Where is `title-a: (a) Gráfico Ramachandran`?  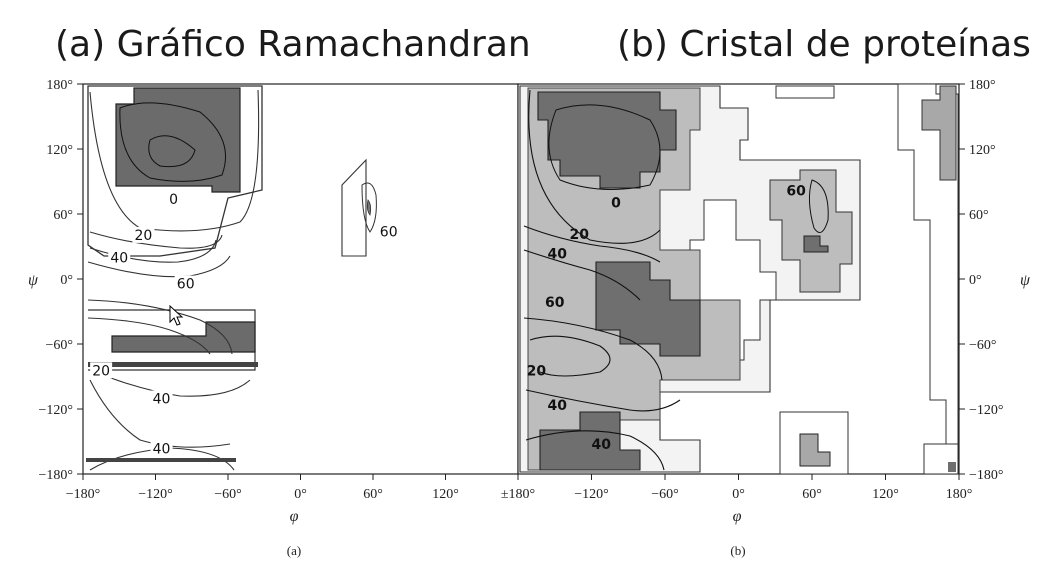
title-a: (a) Gráfico Ramachandran is located at coordinates (293, 44).